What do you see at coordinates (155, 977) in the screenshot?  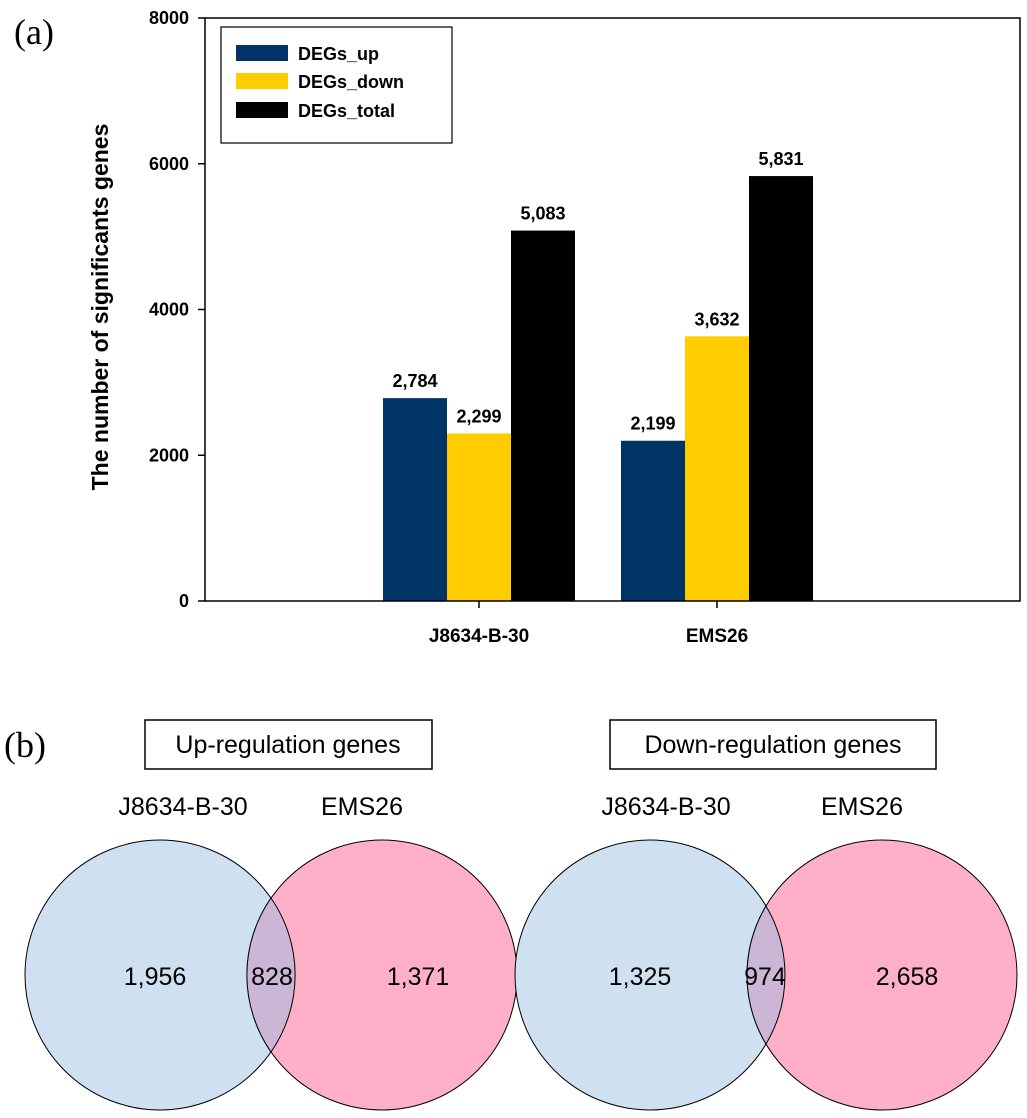 I see `venn-left-only-count: 1,956` at bounding box center [155, 977].